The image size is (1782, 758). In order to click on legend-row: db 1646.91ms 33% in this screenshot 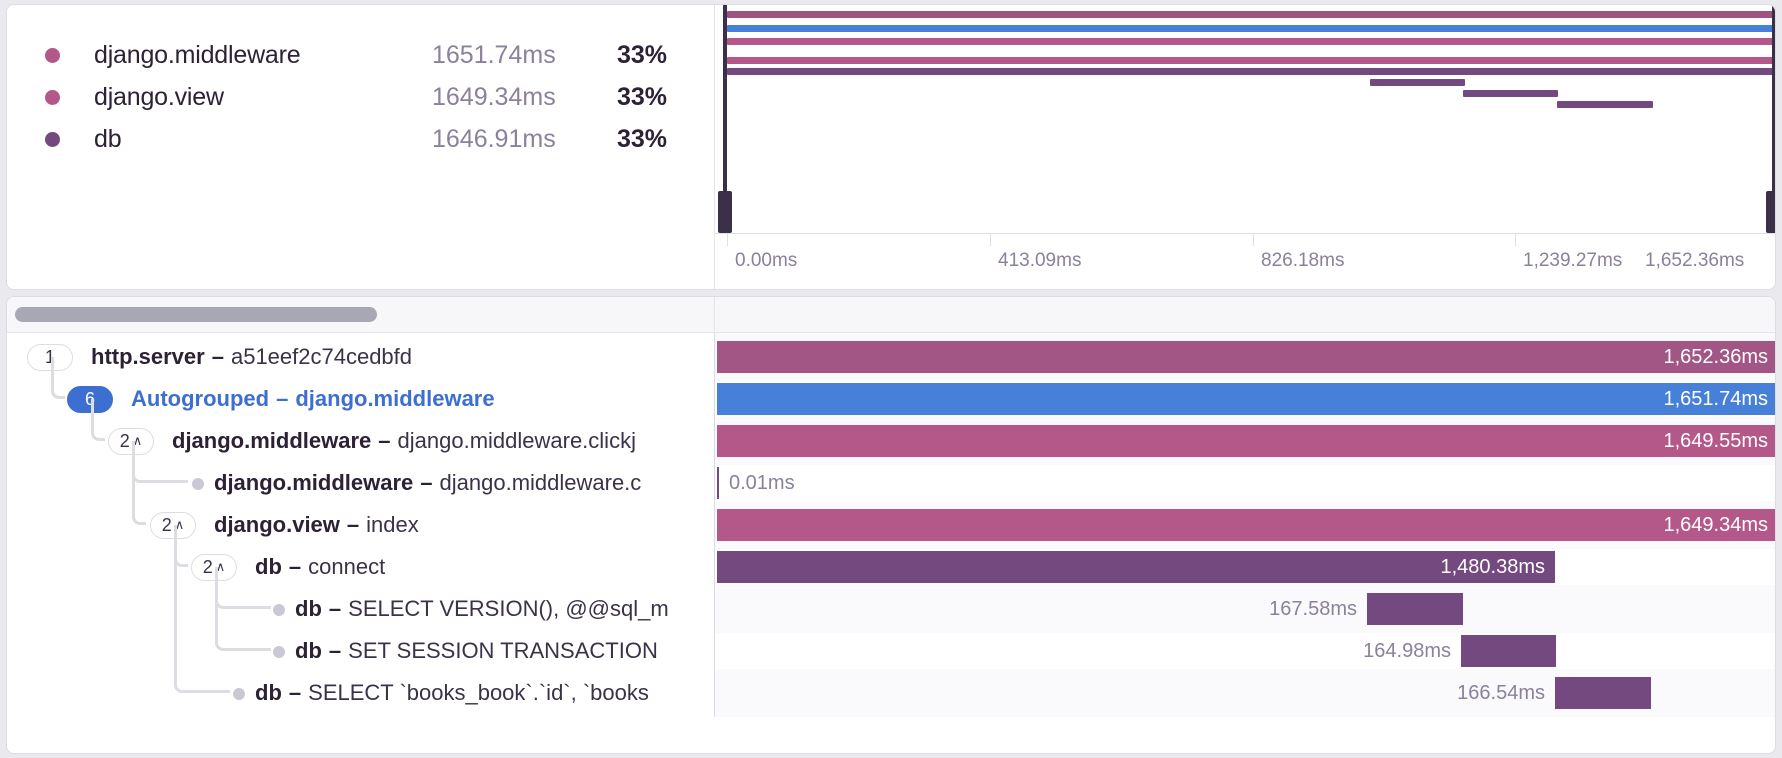, I will do `click(360, 139)`.